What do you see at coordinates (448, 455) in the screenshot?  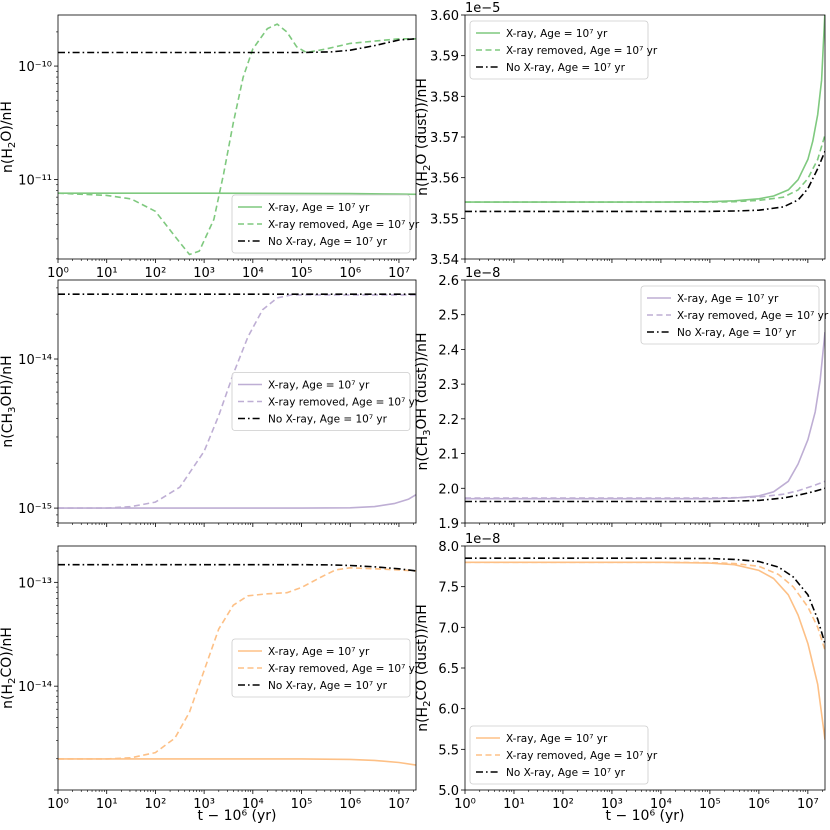 I see `y-tick-label: 2.1` at bounding box center [448, 455].